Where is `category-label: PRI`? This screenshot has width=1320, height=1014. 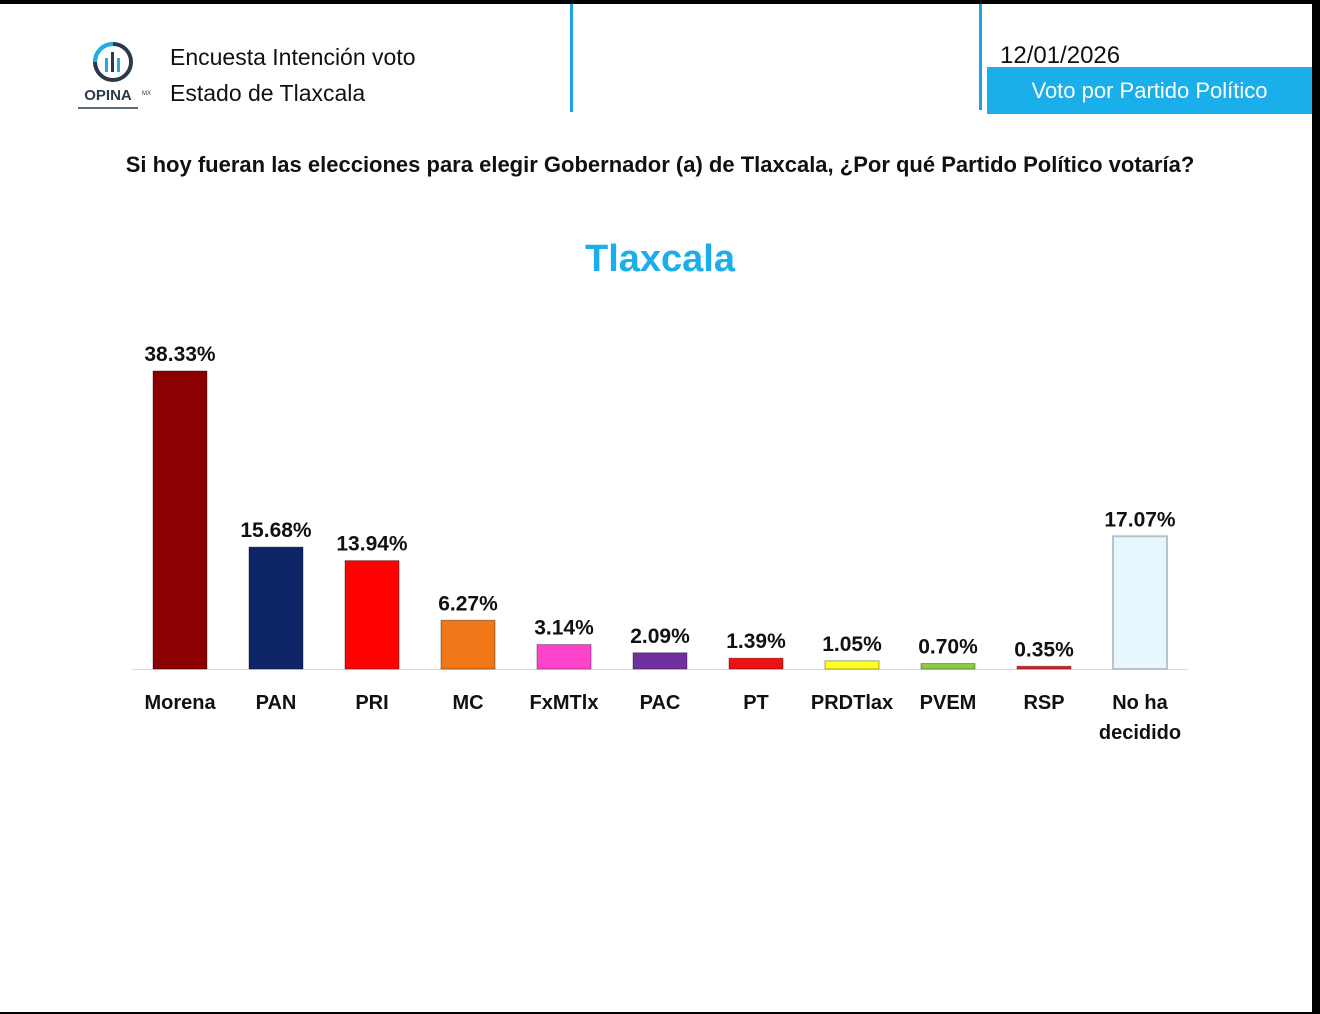 category-label: PRI is located at coordinates (371, 703).